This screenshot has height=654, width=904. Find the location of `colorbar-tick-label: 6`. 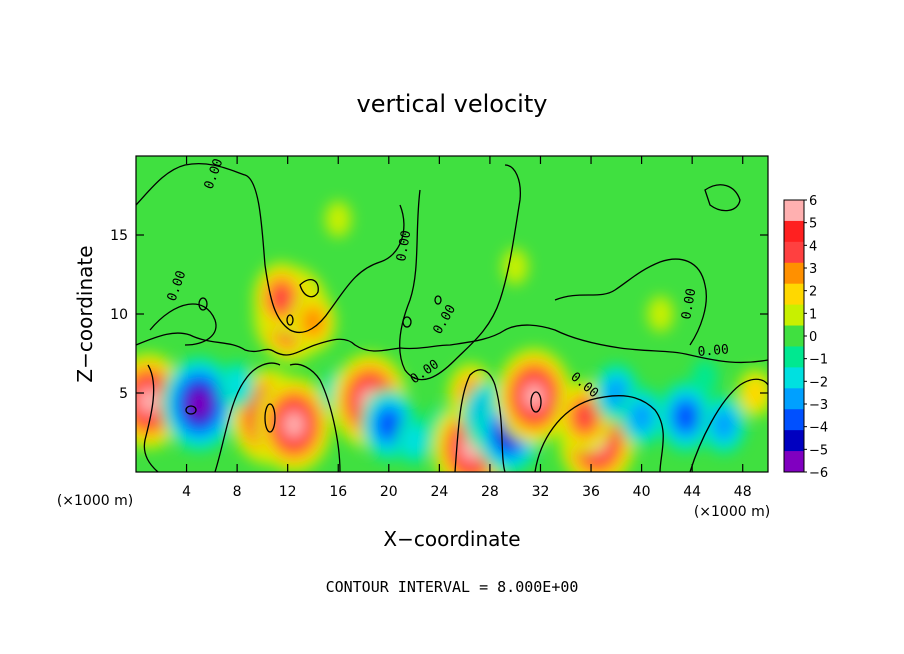

colorbar-tick-label: 6 is located at coordinates (813, 201).